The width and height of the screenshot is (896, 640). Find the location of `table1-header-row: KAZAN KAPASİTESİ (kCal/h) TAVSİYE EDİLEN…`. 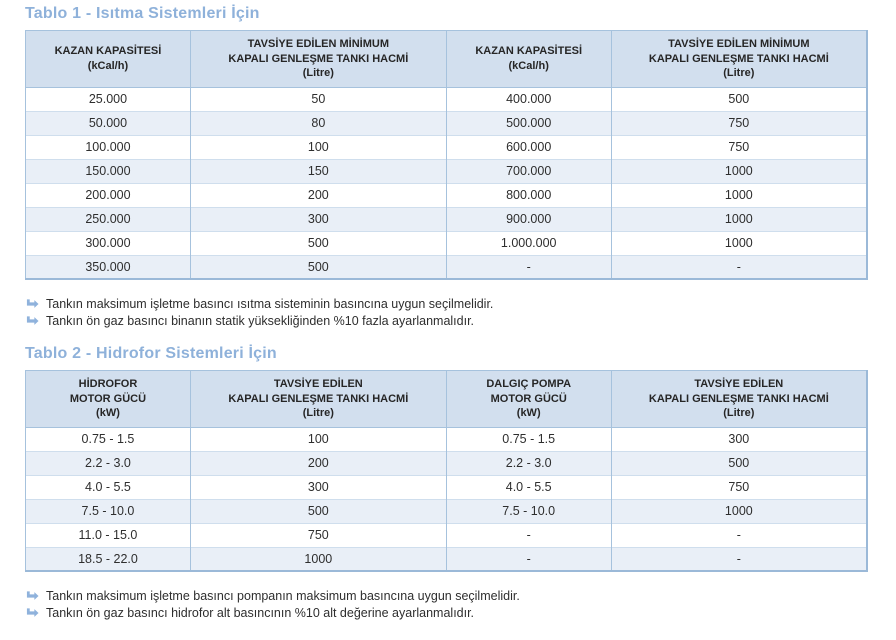

table1-header-row: KAZAN KAPASİTESİ (kCal/h) TAVSİYE EDİLEN… is located at coordinates (446, 59).